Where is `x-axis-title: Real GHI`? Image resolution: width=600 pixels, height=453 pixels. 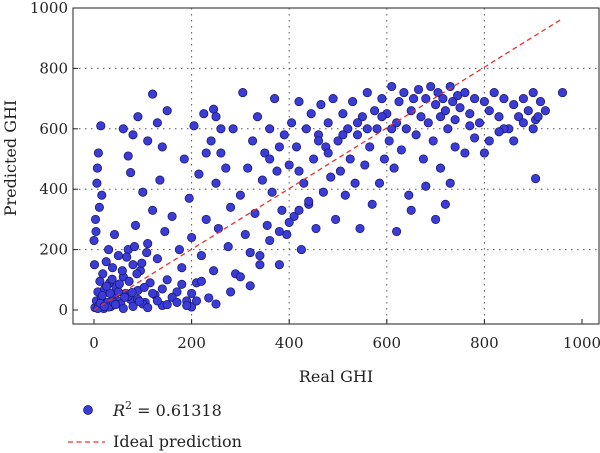 x-axis-title: Real GHI is located at coordinates (336, 376).